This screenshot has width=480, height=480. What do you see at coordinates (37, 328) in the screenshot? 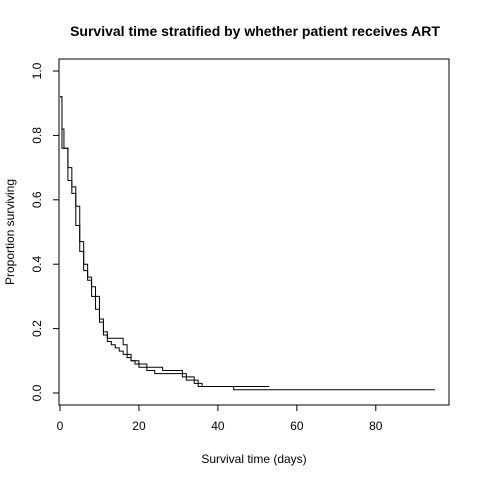
I see `y-tick-label: 0.2` at bounding box center [37, 328].